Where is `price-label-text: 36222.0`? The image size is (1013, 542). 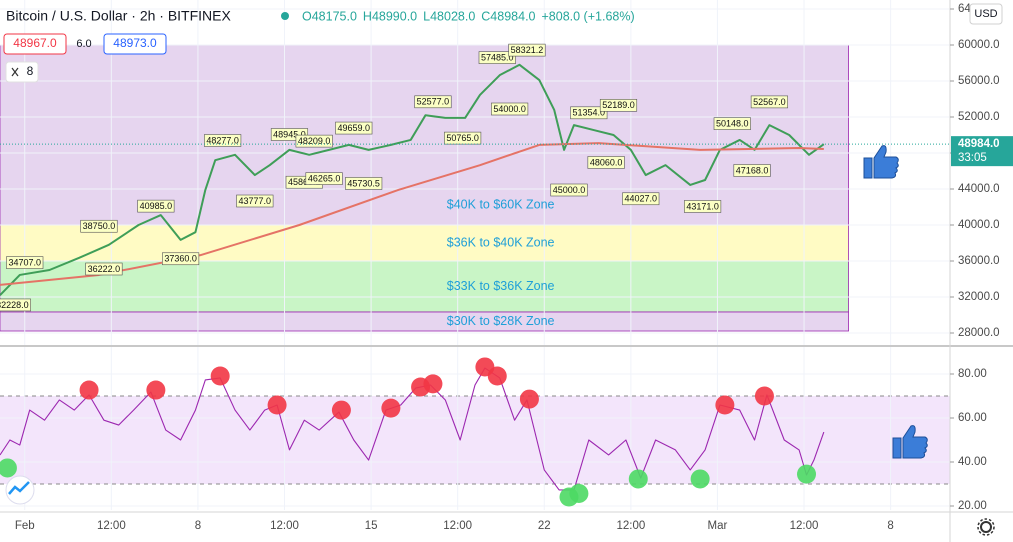
price-label-text: 36222.0 is located at coordinates (104, 269).